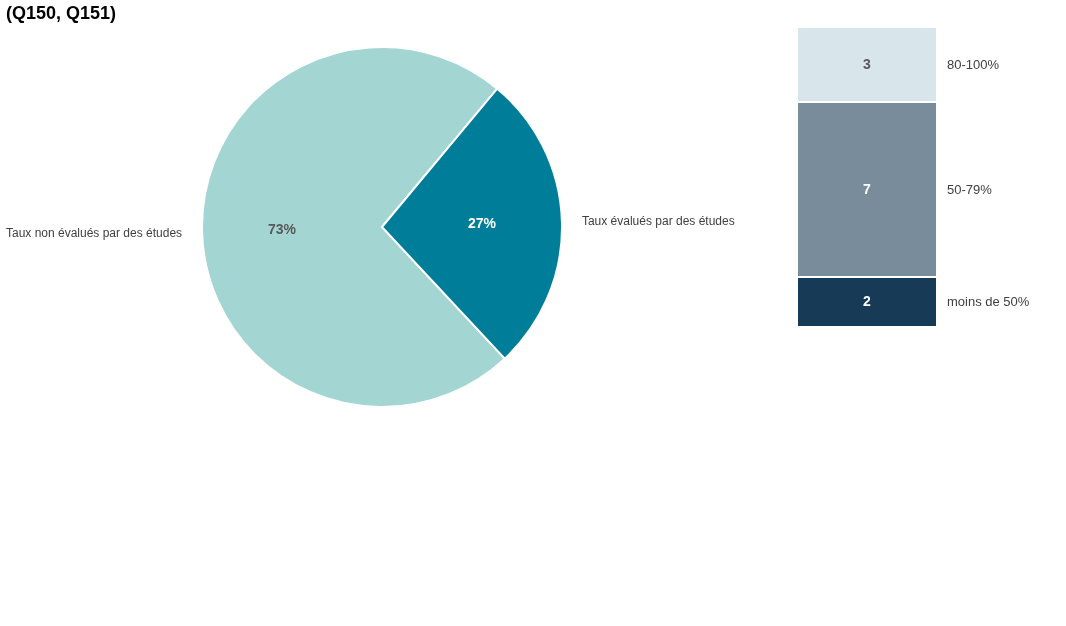 Image resolution: width=1066 pixels, height=626 pixels. Describe the element at coordinates (867, 63) in the screenshot. I see `data-label: 3` at that location.